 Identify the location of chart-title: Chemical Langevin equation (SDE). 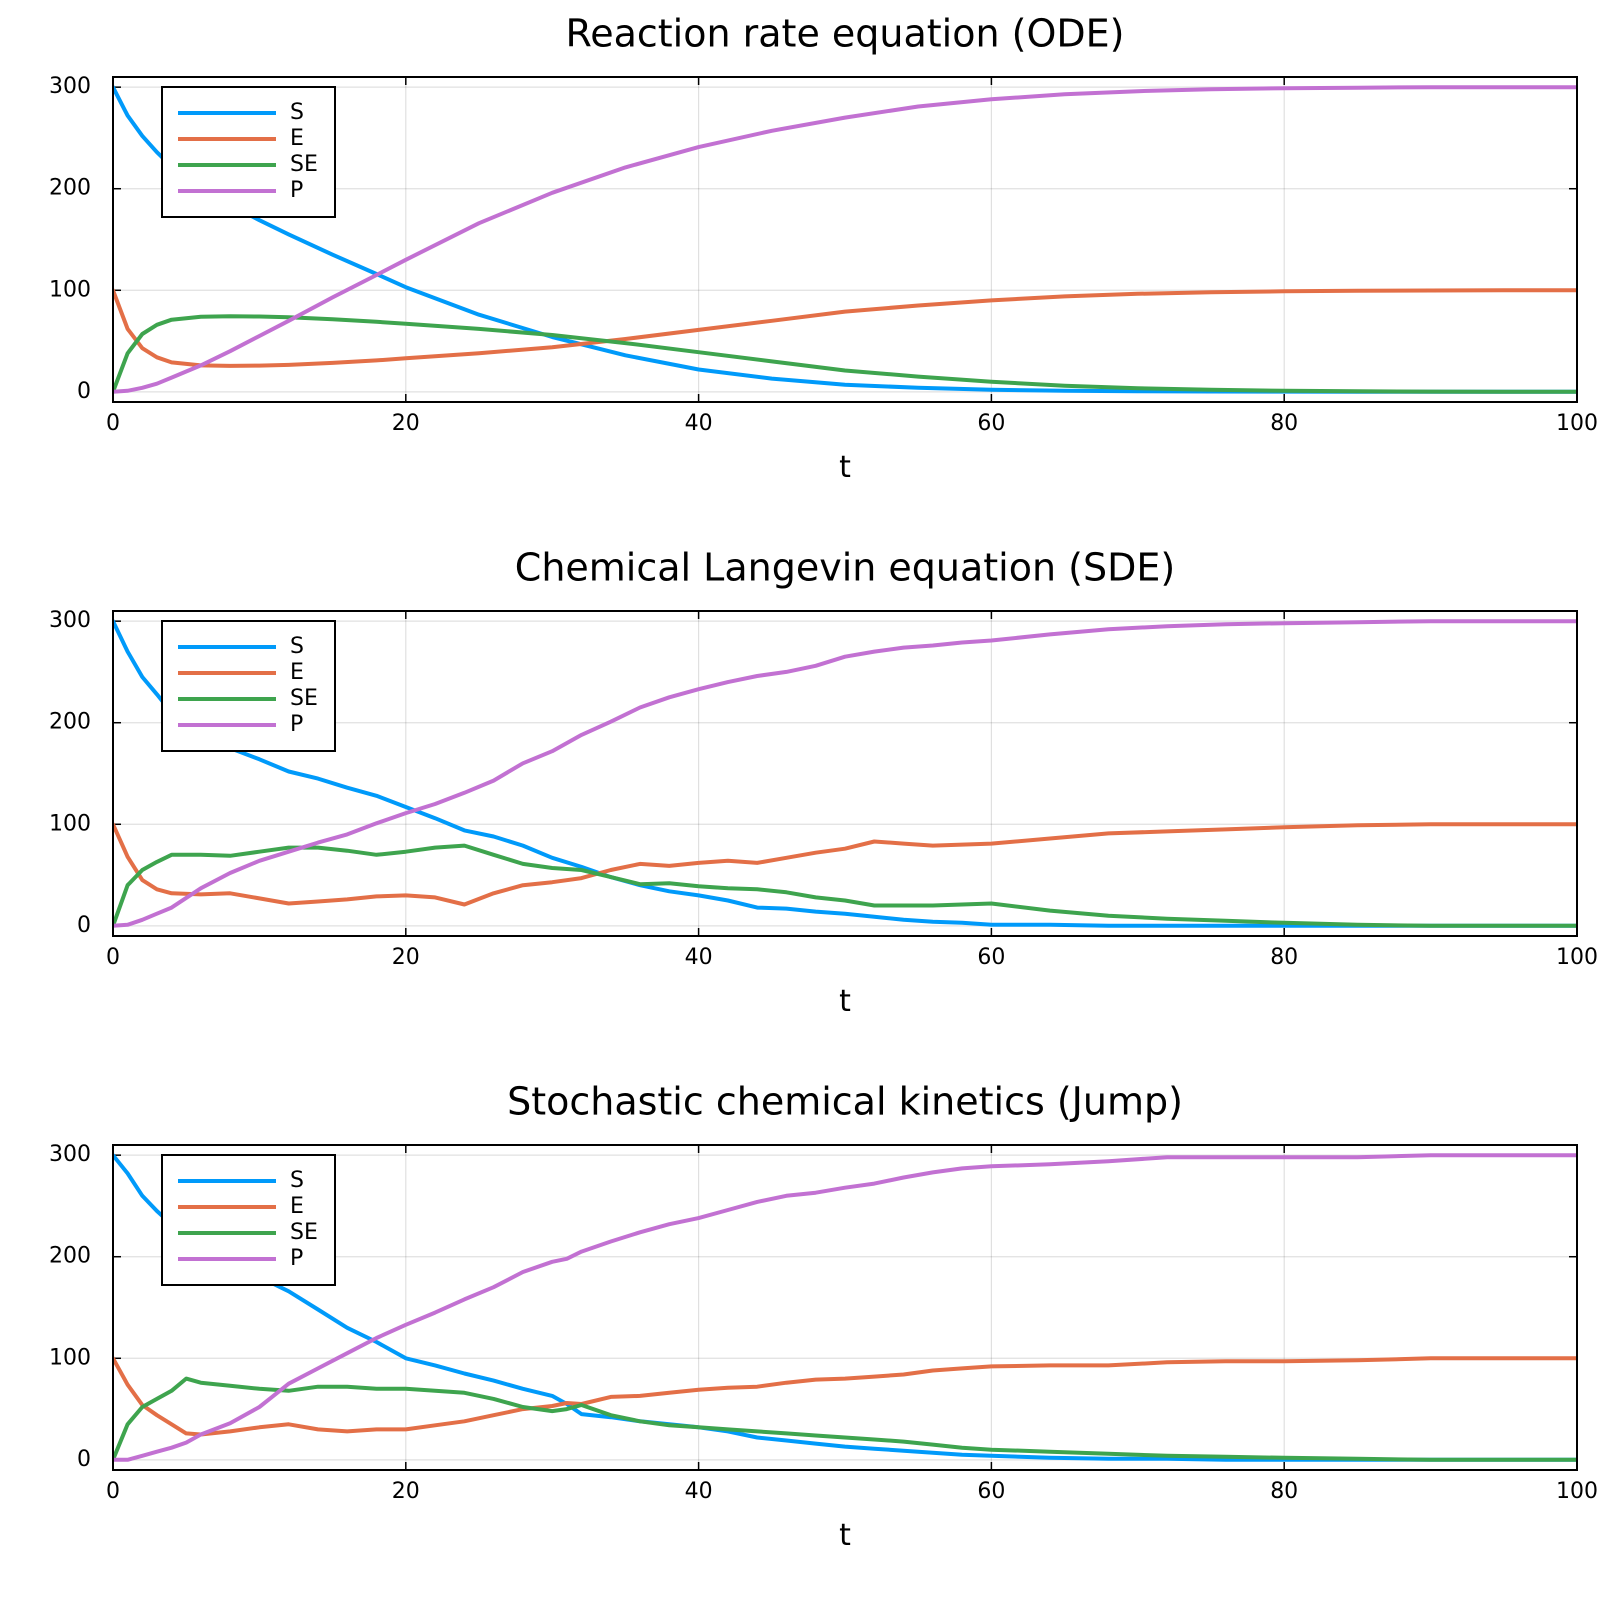
(845, 568).